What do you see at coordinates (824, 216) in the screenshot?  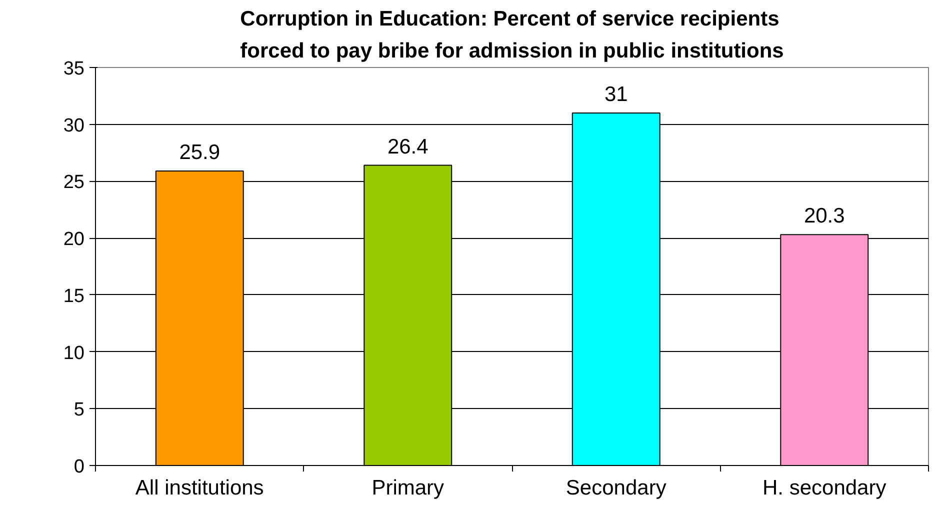 I see `data-label: 20.3` at bounding box center [824, 216].